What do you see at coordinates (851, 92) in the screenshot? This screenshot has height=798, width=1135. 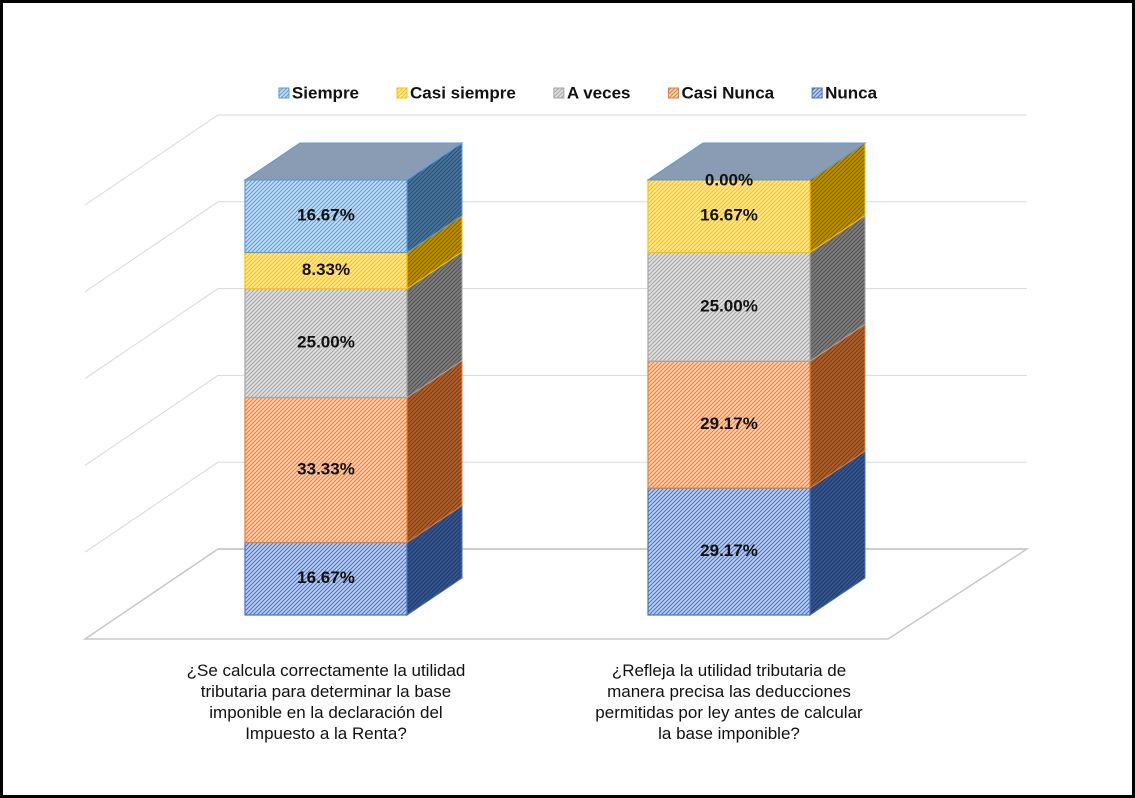 I see `legend-label: Nunca` at bounding box center [851, 92].